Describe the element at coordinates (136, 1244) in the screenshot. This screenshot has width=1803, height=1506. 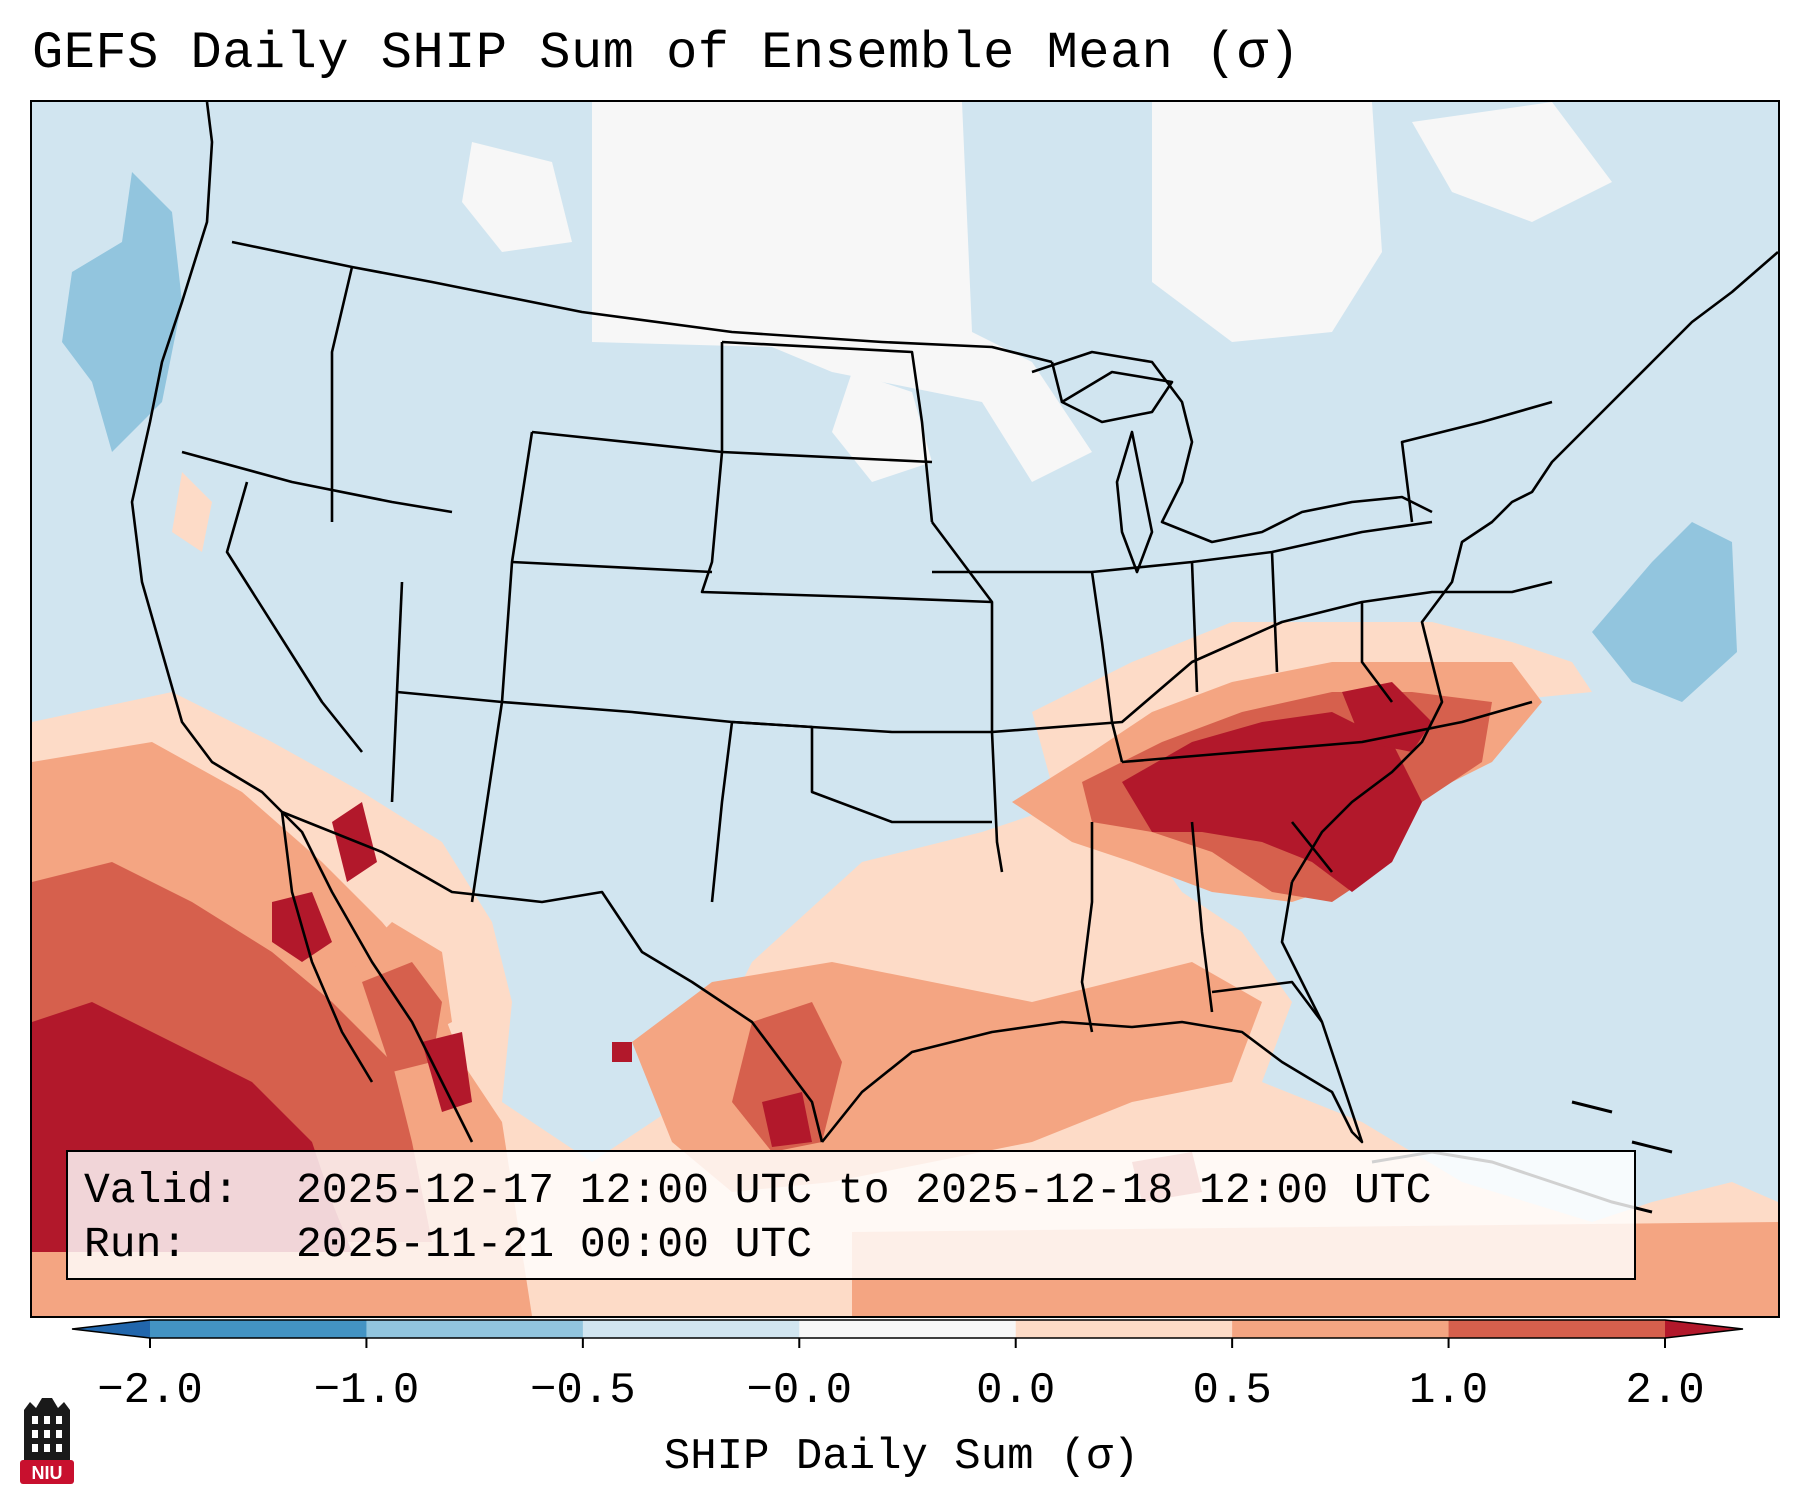
I see `run-label: Run:` at that location.